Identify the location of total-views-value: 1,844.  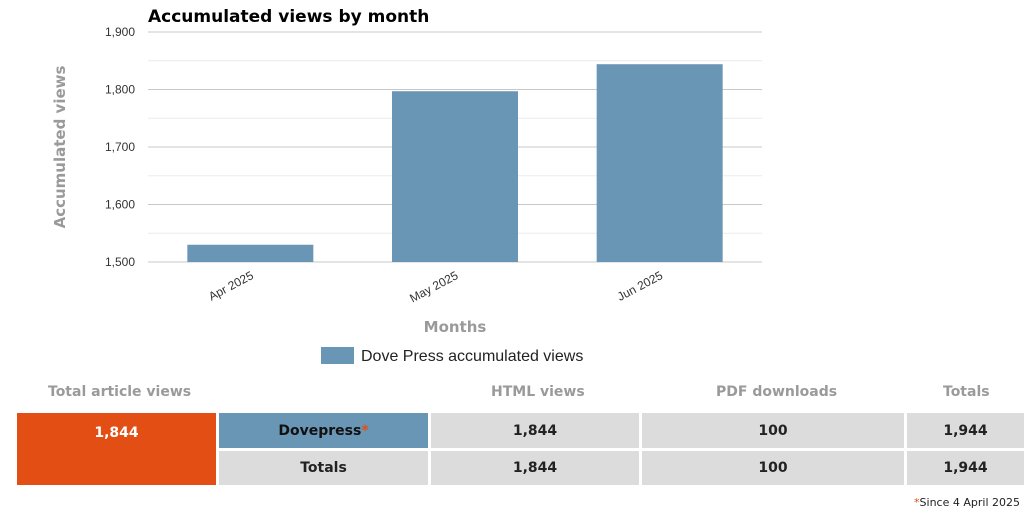
(116, 449).